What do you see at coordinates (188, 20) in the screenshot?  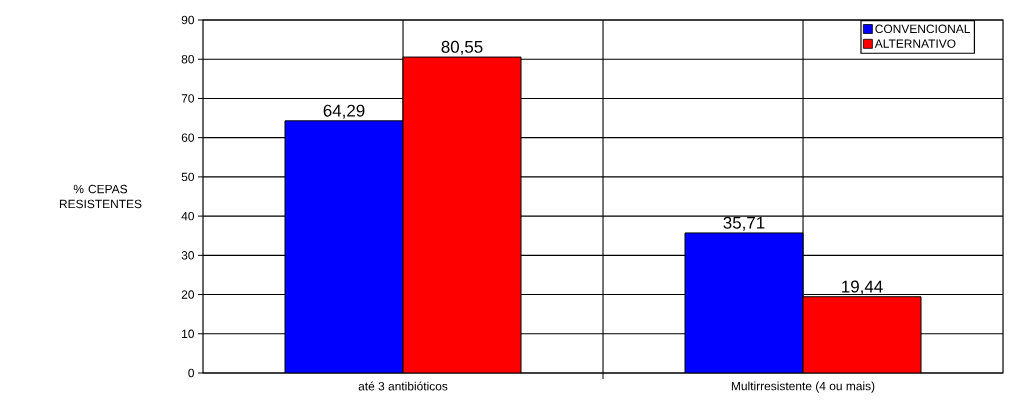 I see `y-tick-label: 90` at bounding box center [188, 20].